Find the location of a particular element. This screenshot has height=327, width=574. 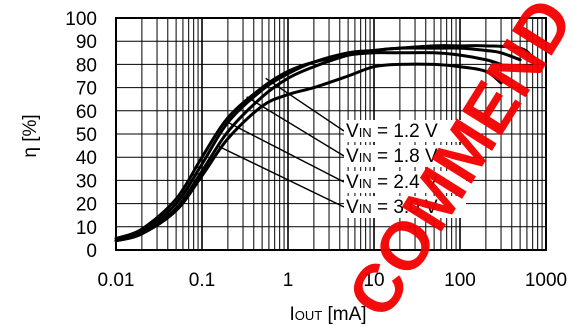

curve-label-4: VIN = 3.0 V is located at coordinates (392, 207).